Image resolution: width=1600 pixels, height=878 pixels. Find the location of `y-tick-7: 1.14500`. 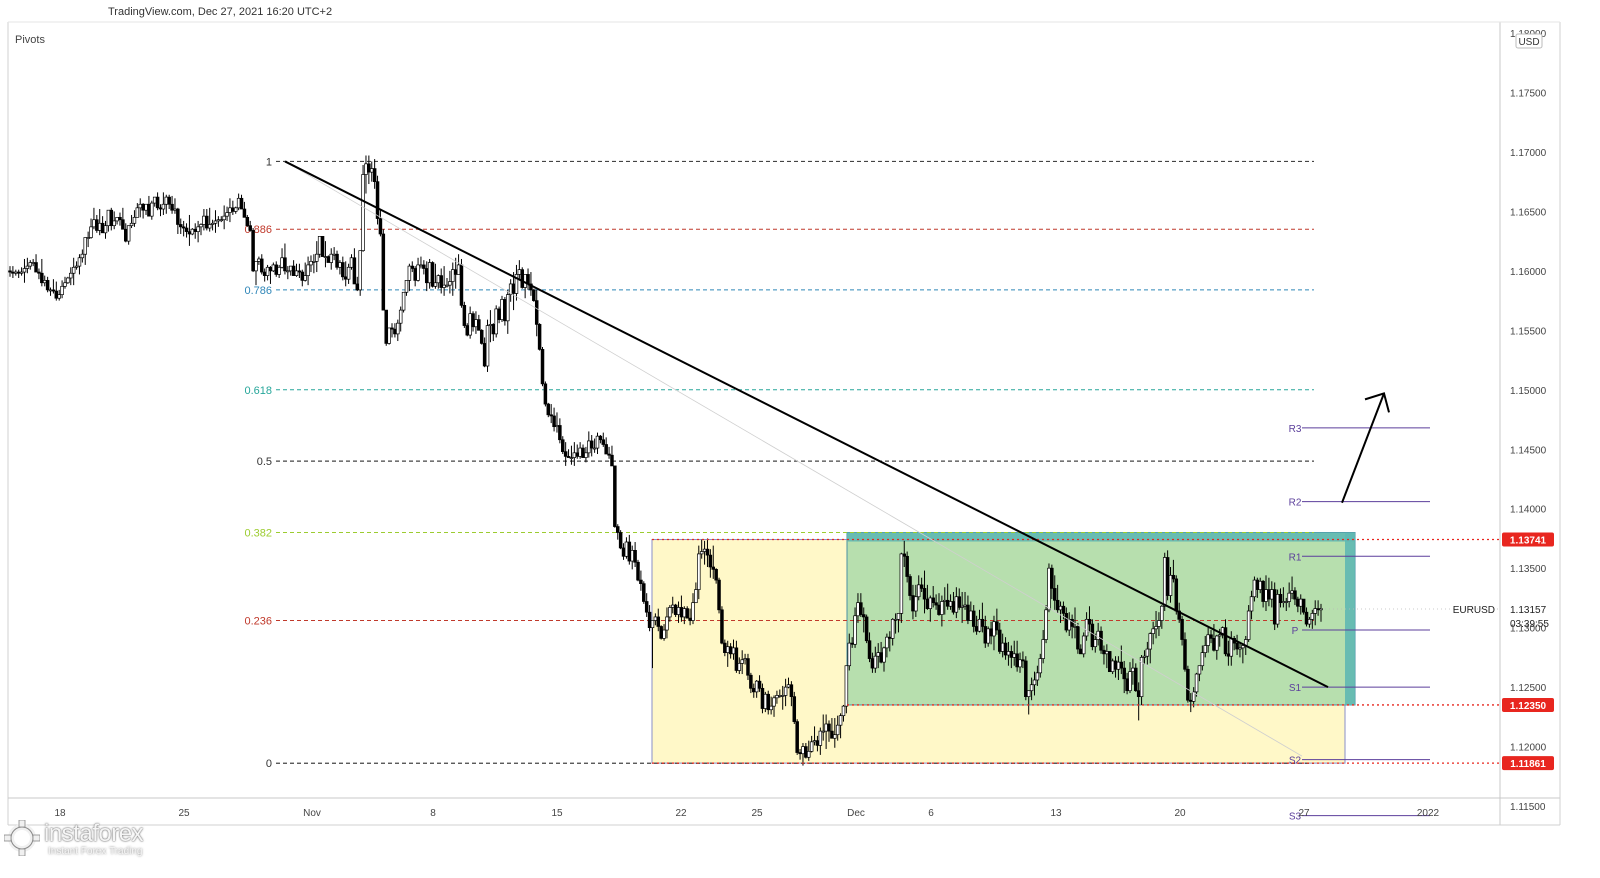

y-tick-7: 1.14500 is located at coordinates (1528, 450).